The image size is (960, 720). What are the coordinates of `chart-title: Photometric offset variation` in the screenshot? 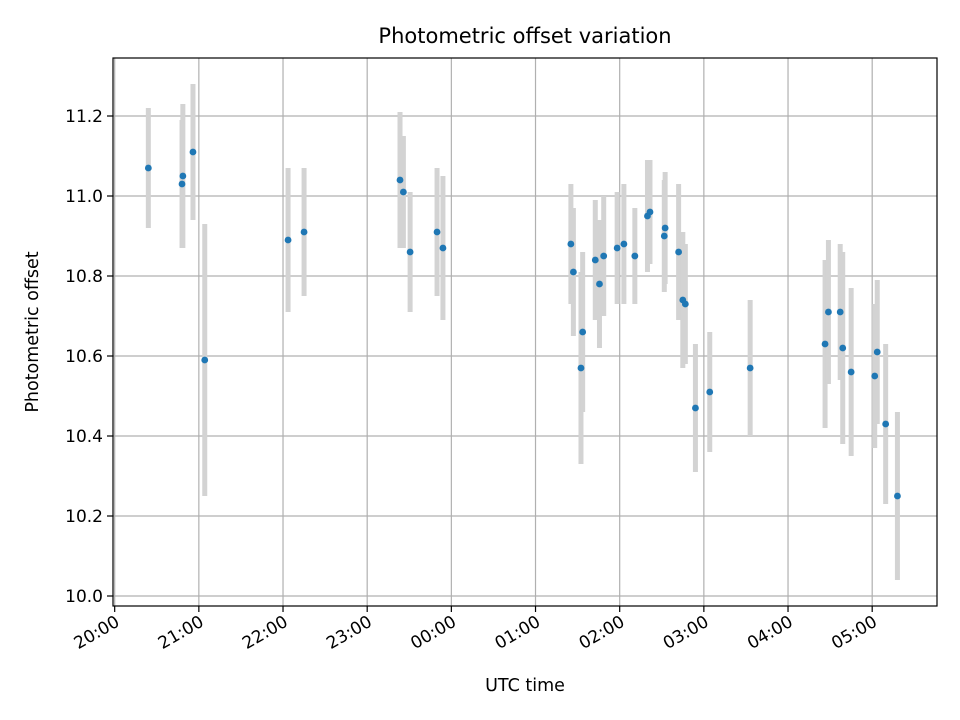 It's located at (524, 36).